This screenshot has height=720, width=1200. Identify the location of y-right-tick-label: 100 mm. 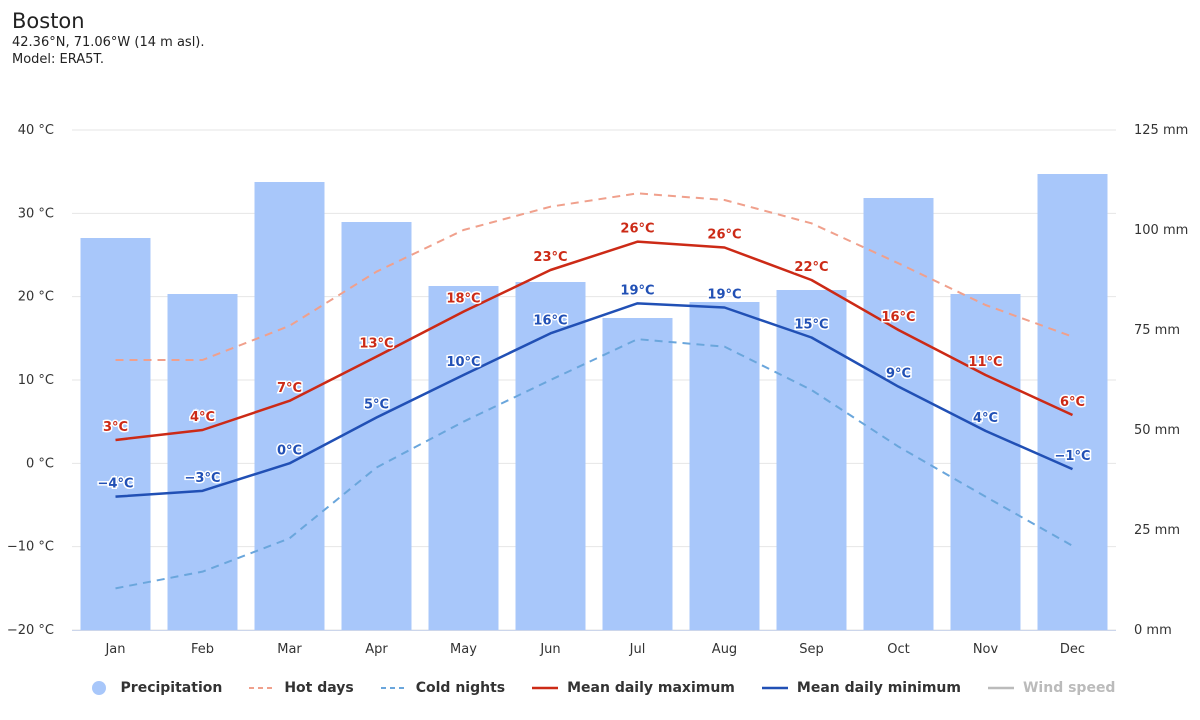
(1161, 230).